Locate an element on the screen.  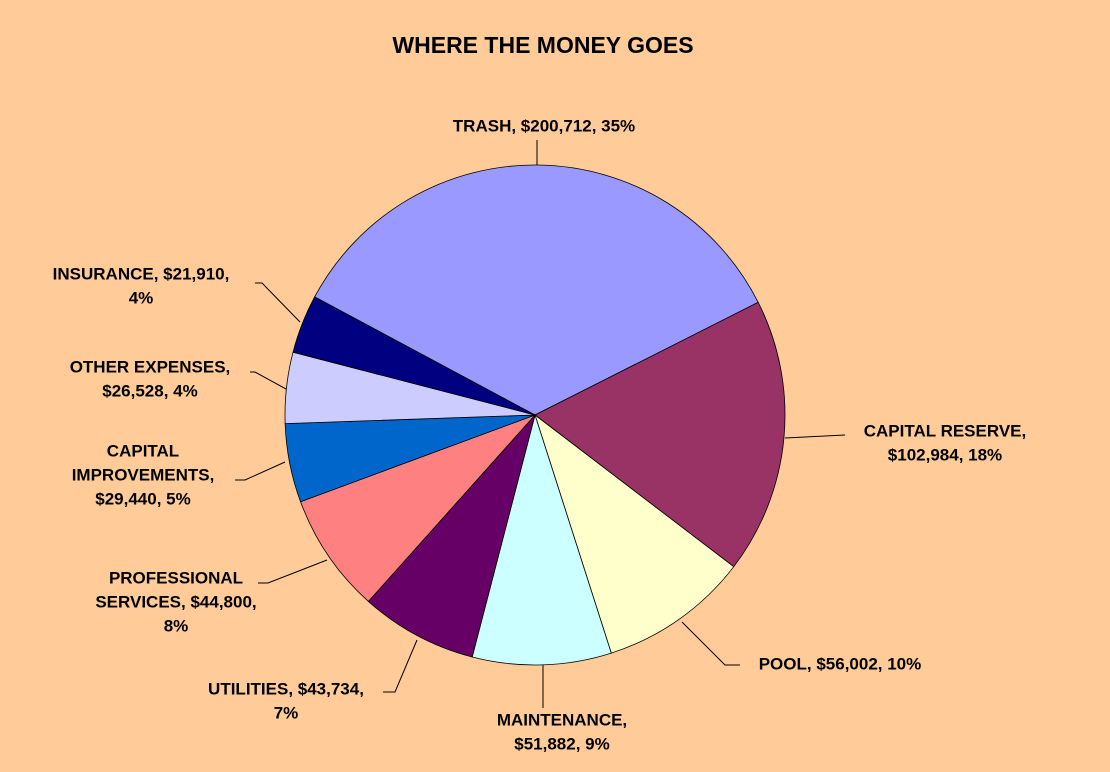
data-label: SERVICES, $44,800, is located at coordinates (175, 601).